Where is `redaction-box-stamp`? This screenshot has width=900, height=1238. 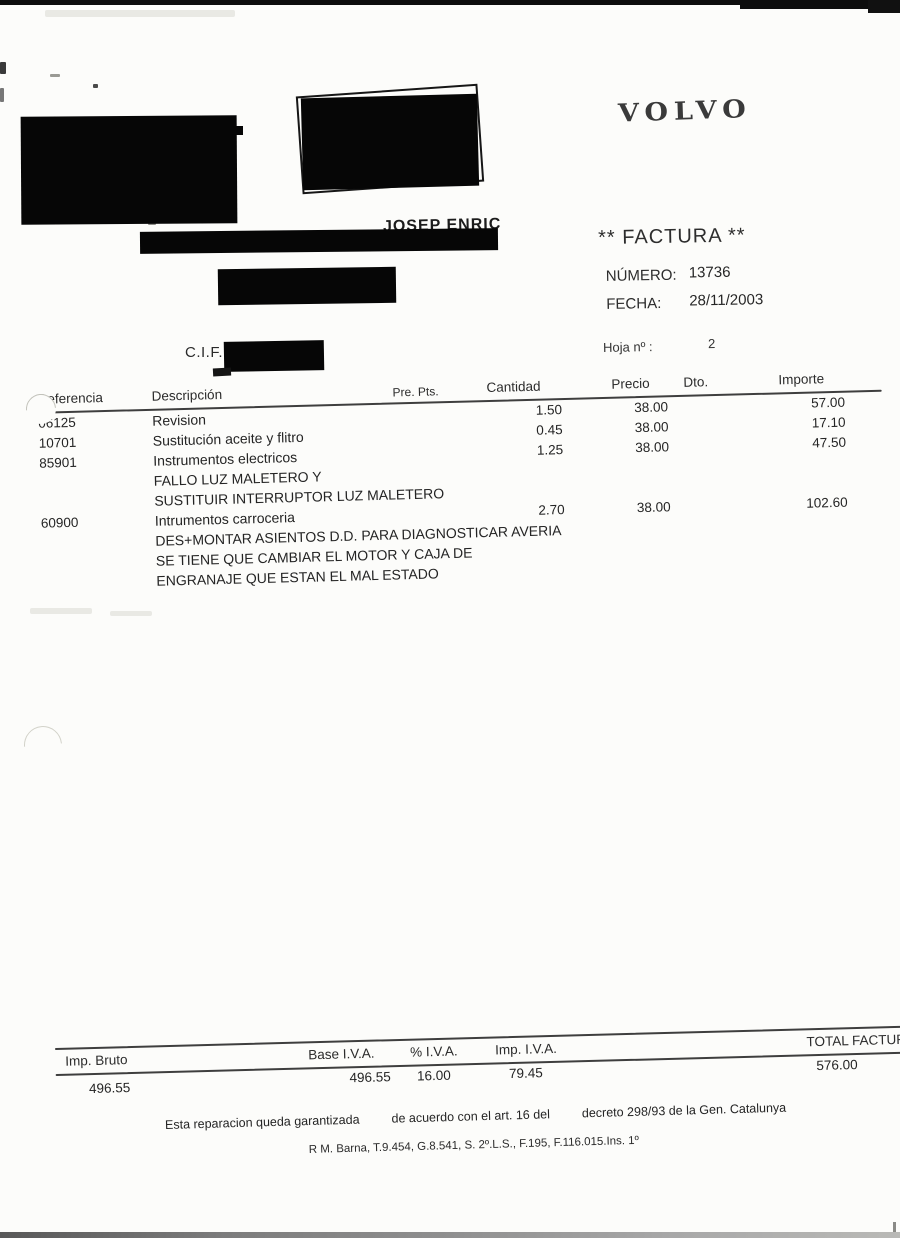 redaction-box-stamp is located at coordinates (390, 142).